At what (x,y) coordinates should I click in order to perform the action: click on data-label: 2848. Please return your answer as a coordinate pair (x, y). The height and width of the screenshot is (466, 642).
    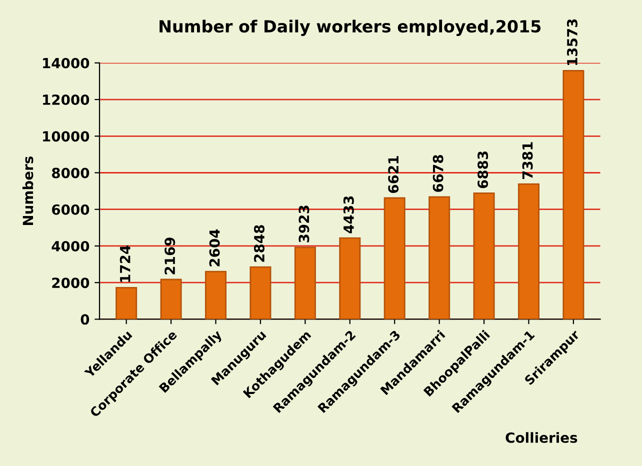
    Looking at the image, I should click on (259, 243).